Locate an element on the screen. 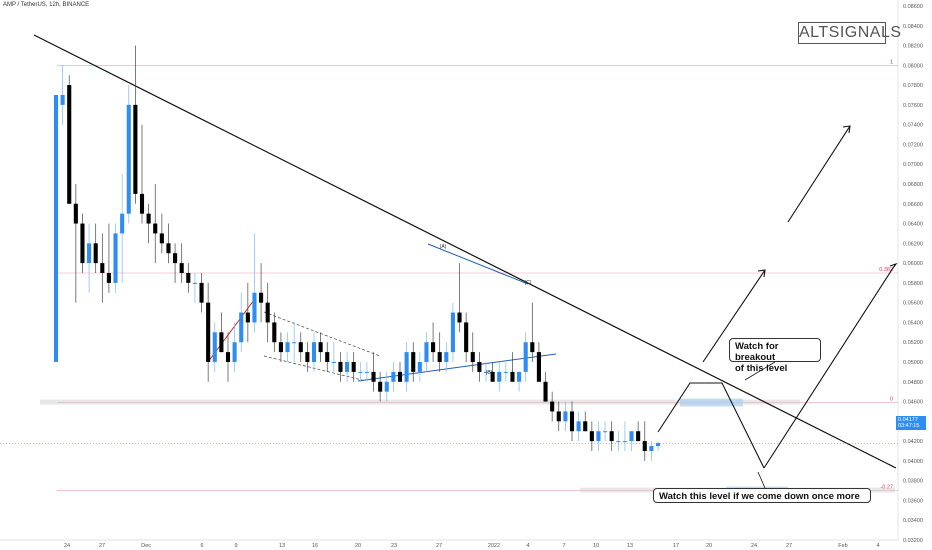 This screenshot has width=932, height=550. price-tick-label: 0.03800 is located at coordinates (913, 482).